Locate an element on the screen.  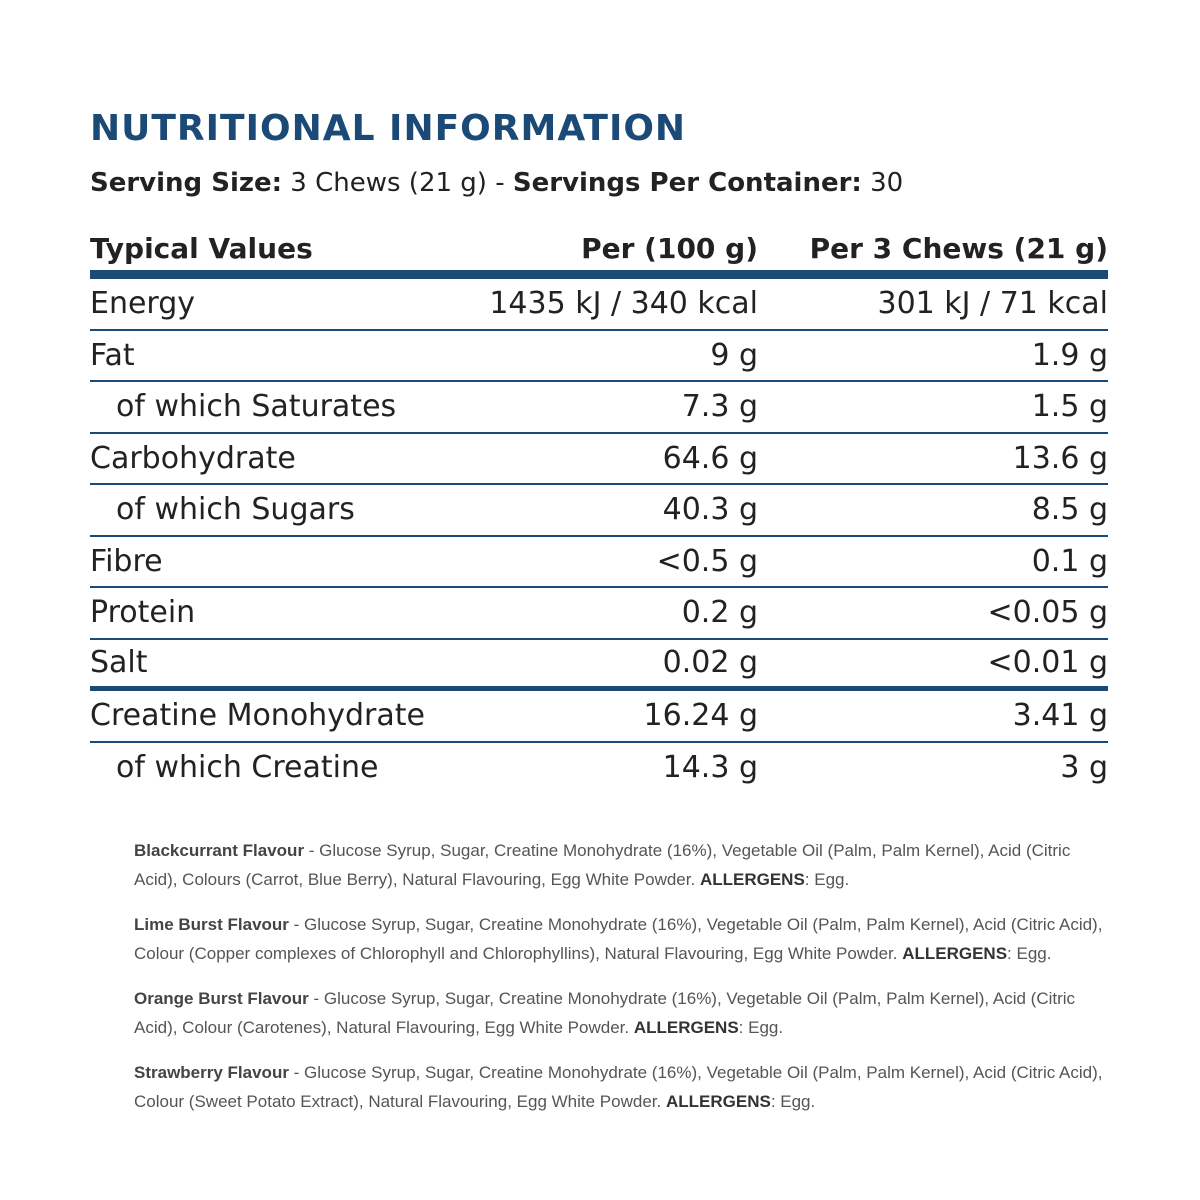
row-per-100g: 14.3 g is located at coordinates (710, 767).